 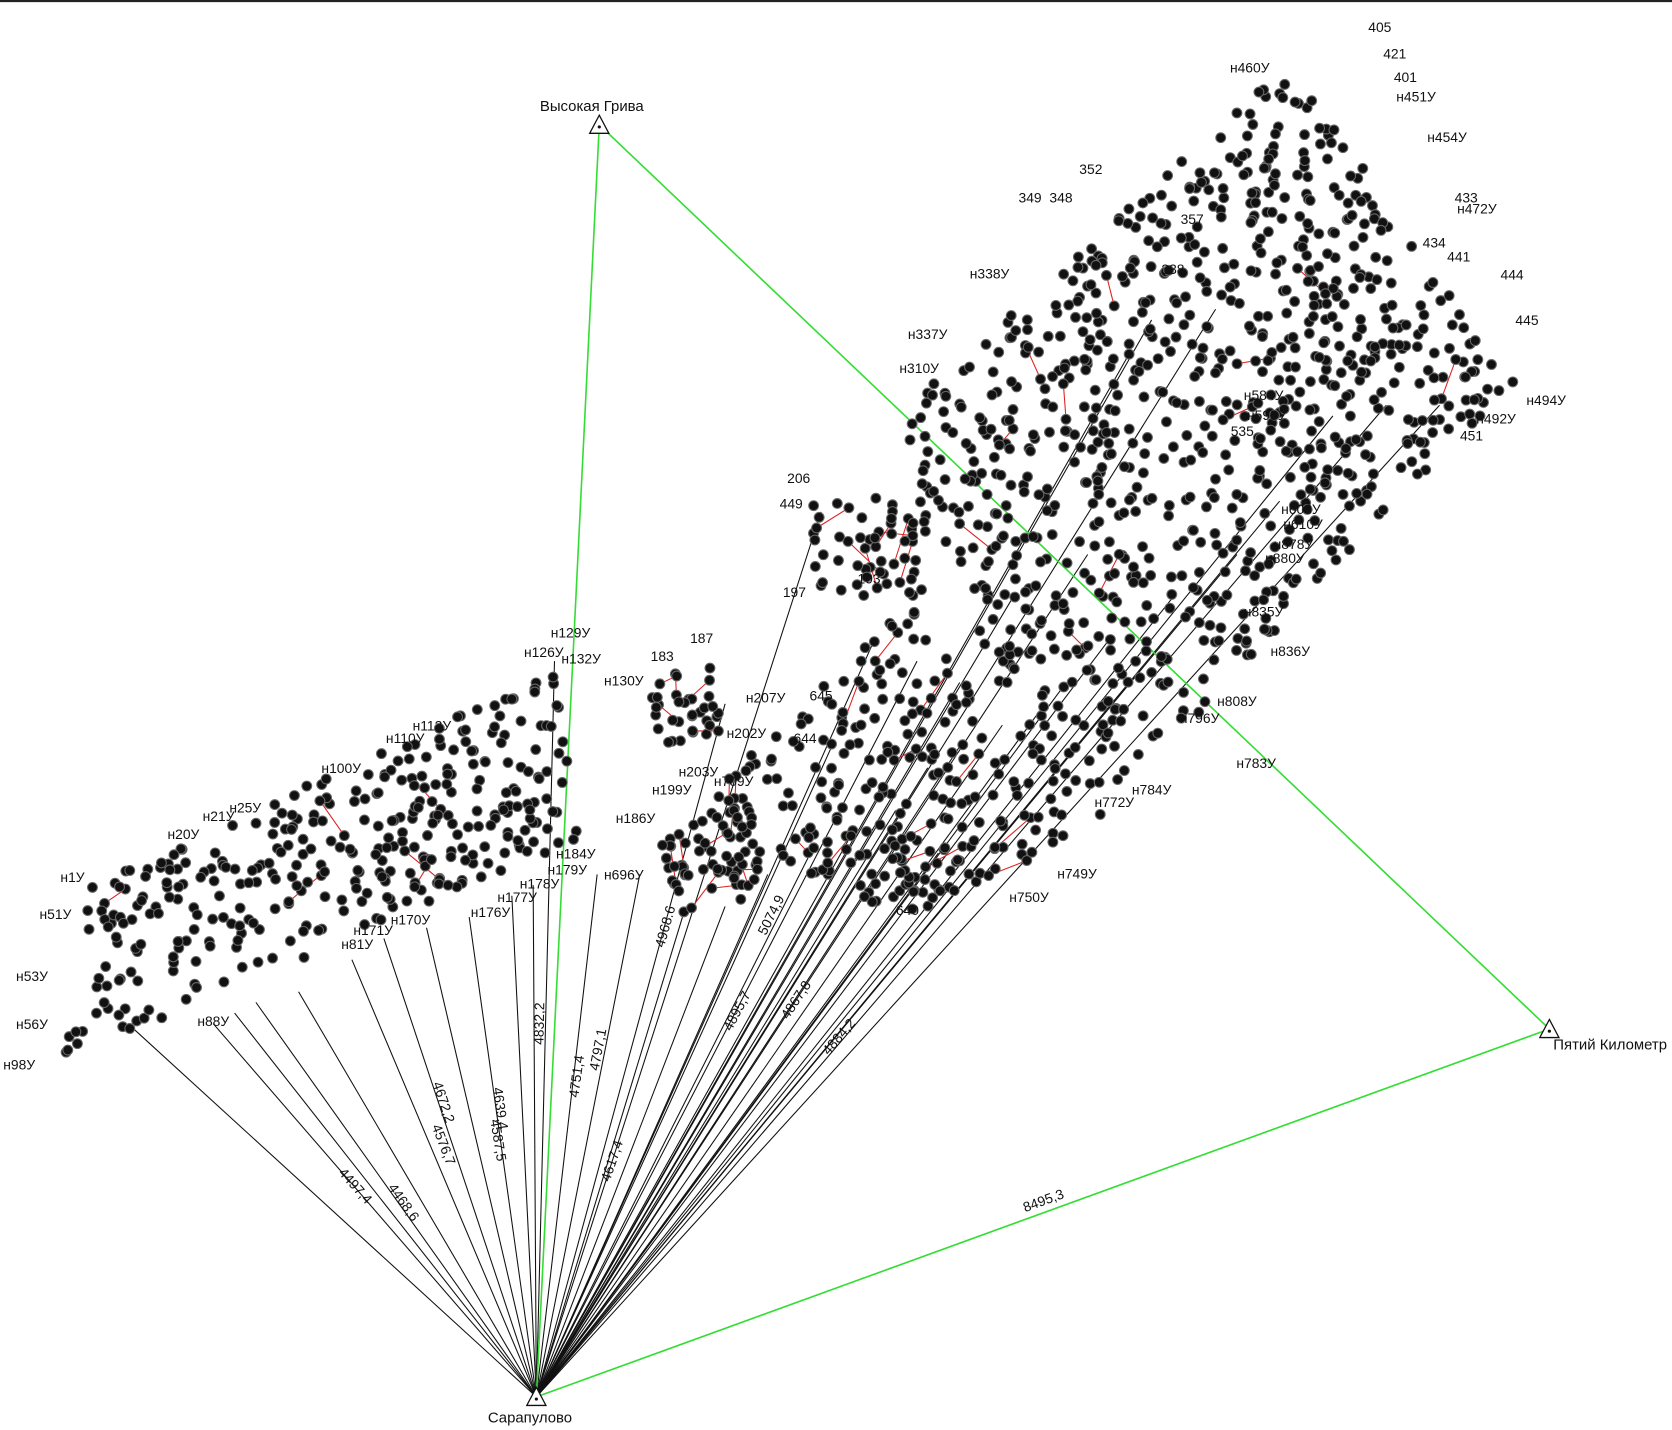 I want to click on point-label: 405, so click(x=1379, y=27).